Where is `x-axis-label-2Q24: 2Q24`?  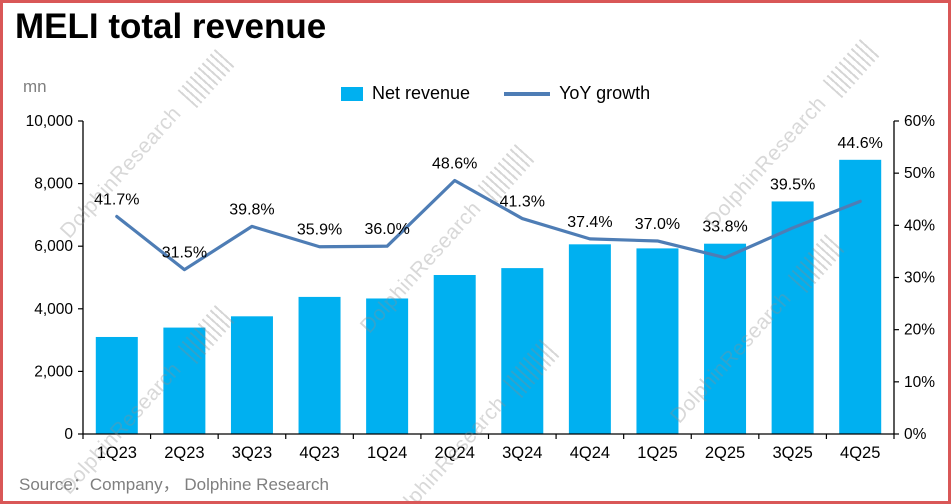
x-axis-label-2Q24: 2Q24 is located at coordinates (455, 453).